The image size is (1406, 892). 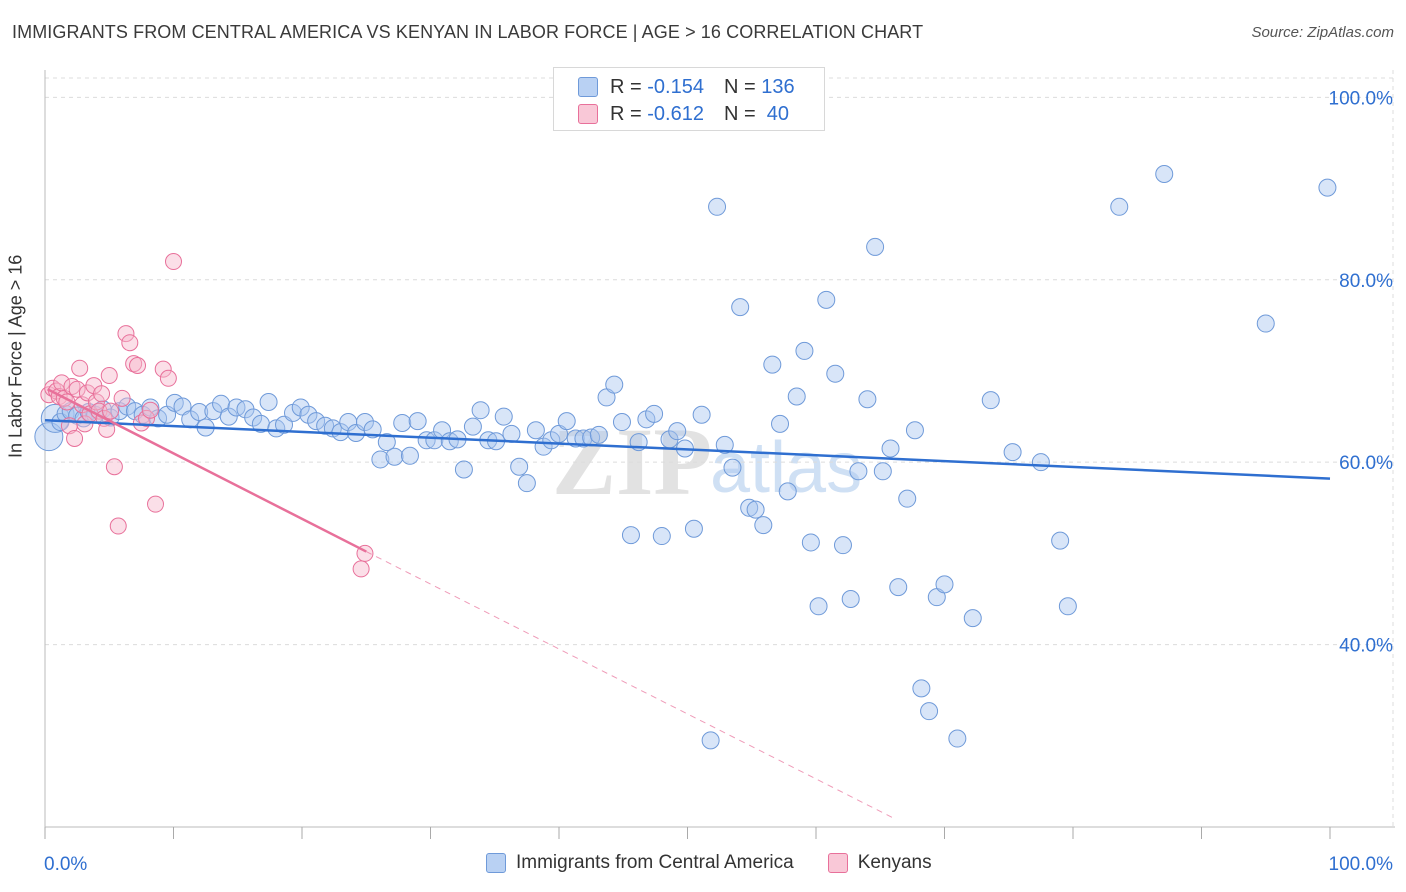 I want to click on watermark: ZIP atlas, so click(x=707, y=461).